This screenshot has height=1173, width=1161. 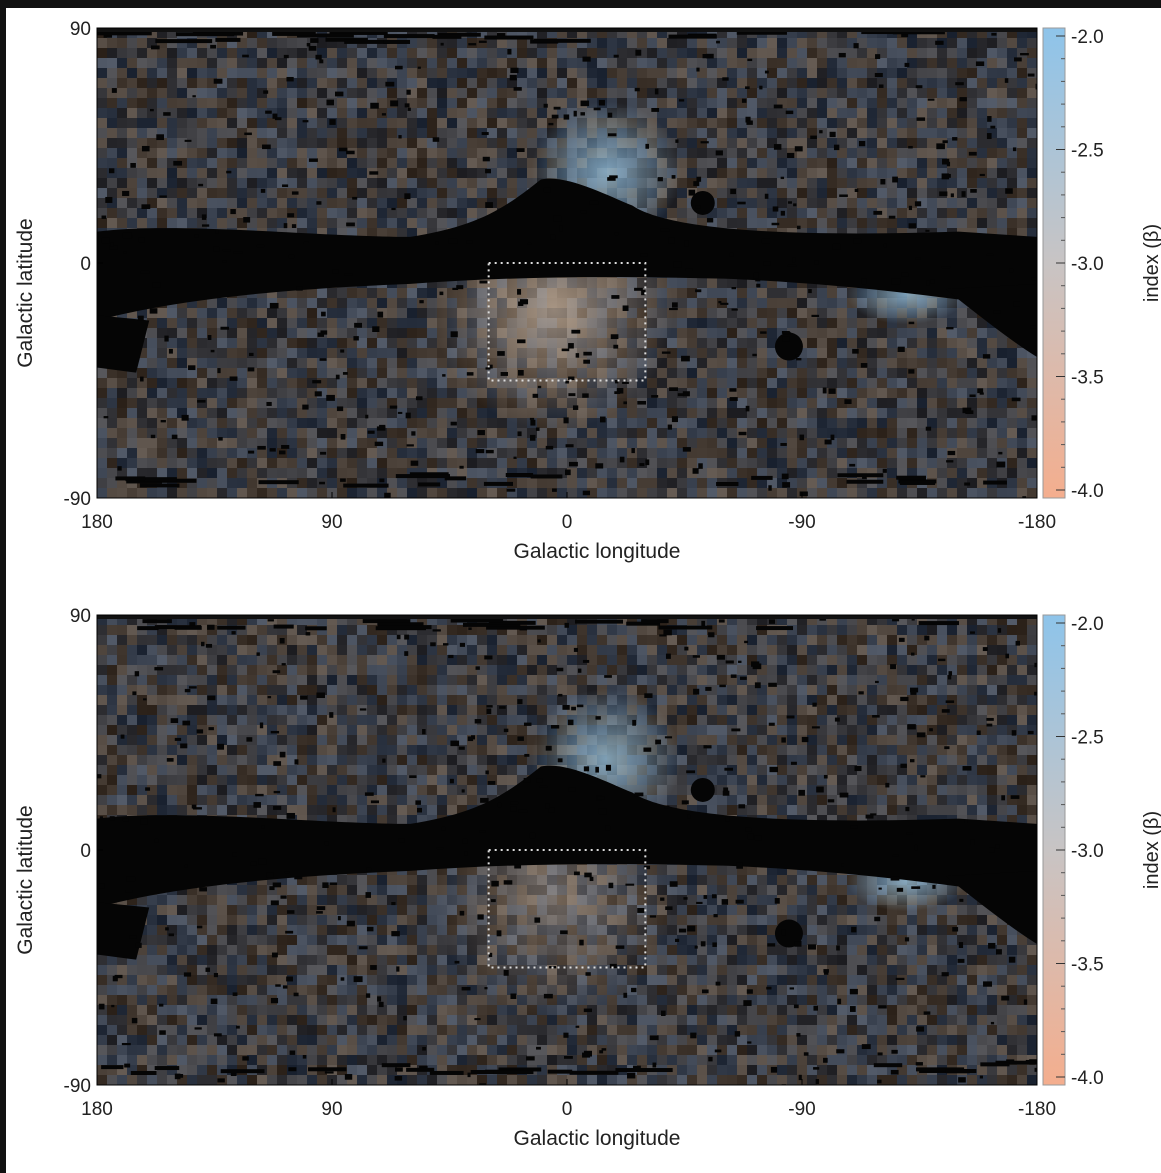 I want to click on frame-left-edge, so click(x=3, y=586).